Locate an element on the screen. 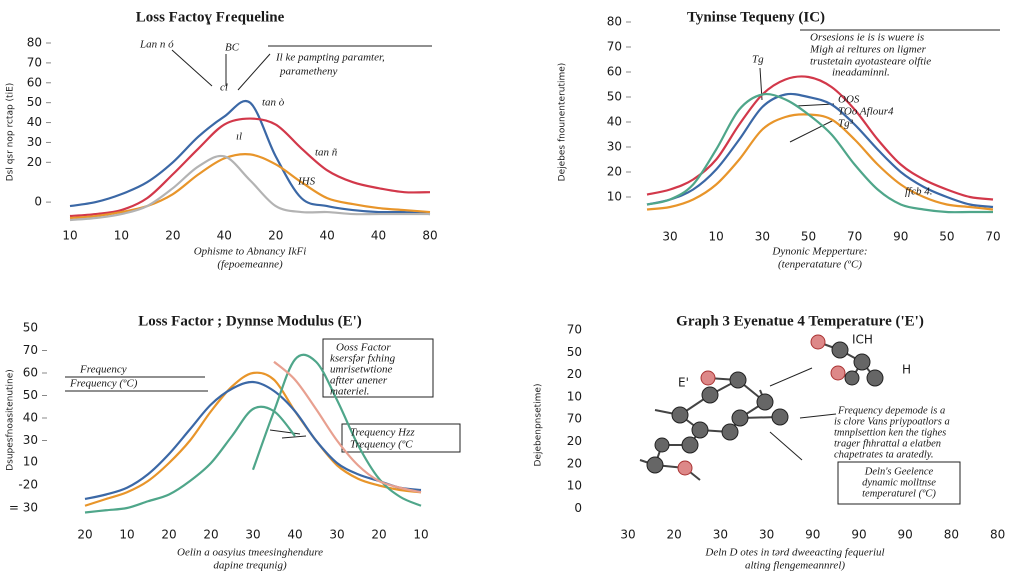  molecule is located at coordinates (761, 407).